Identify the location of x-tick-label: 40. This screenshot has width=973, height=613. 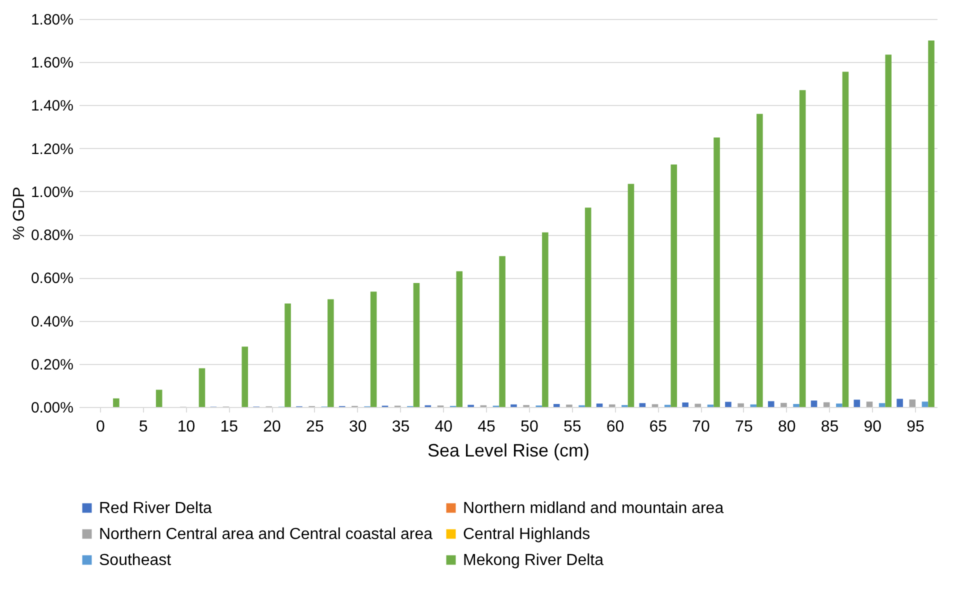
(443, 427).